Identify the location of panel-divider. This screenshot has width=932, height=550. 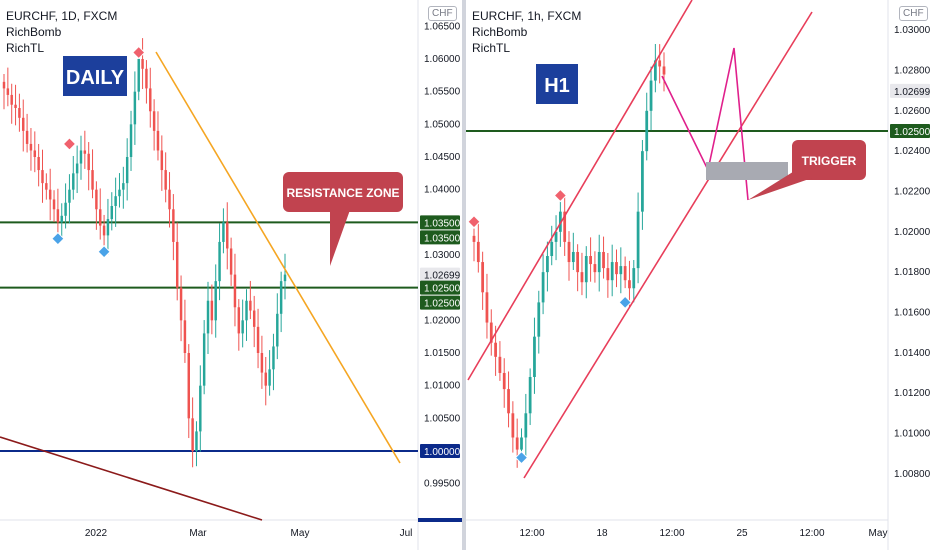
(464, 275).